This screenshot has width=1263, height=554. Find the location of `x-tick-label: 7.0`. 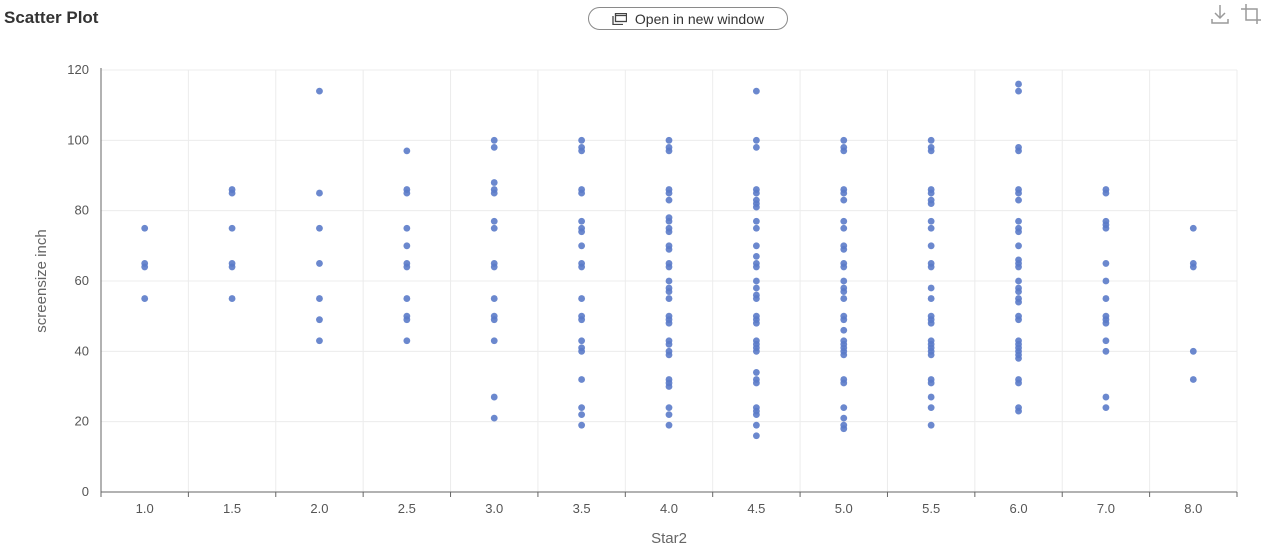

x-tick-label: 7.0 is located at coordinates (1106, 508).